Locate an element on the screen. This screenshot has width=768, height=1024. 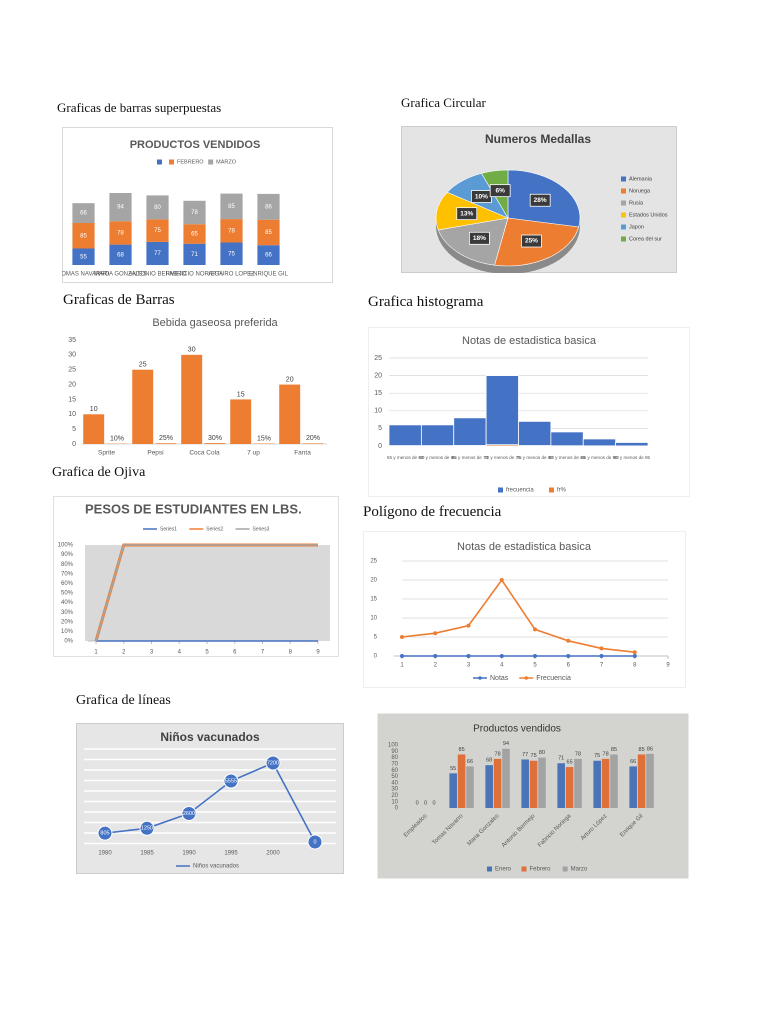
y-tick-label: 20% is located at coordinates (67, 622).